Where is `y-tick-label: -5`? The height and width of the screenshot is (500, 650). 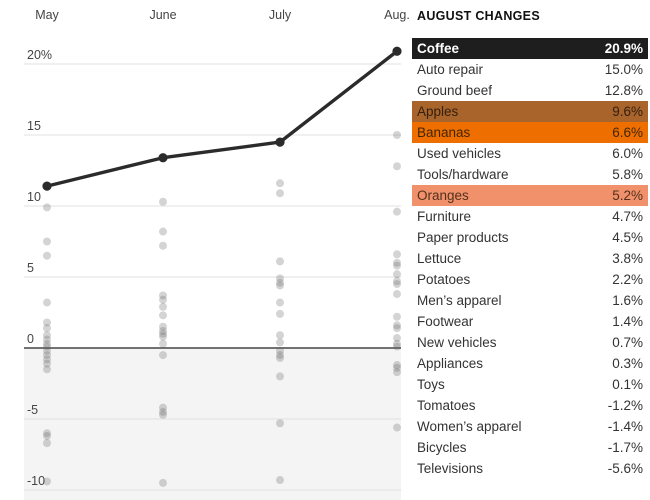
y-tick-label: -5 is located at coordinates (32, 410).